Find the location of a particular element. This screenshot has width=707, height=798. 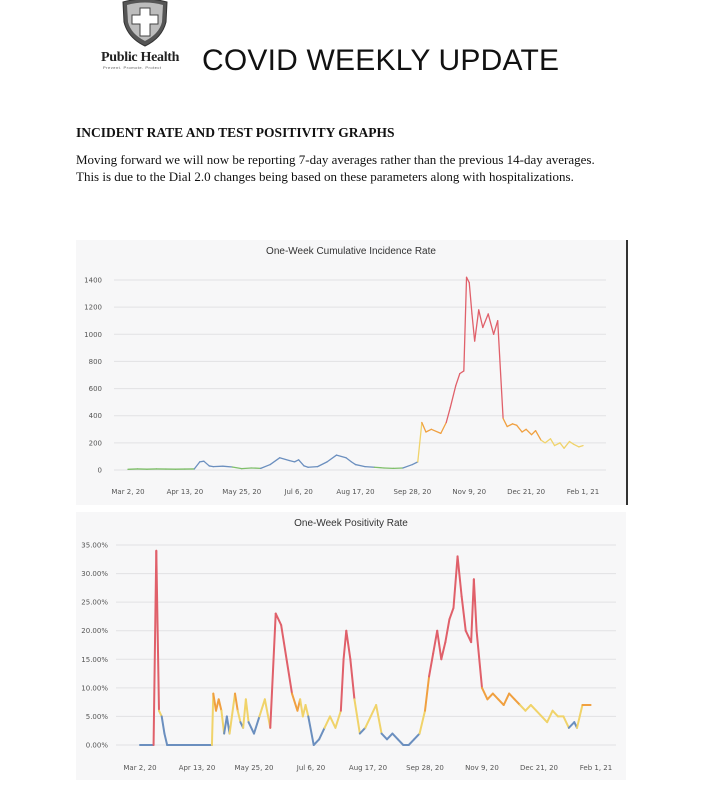

y-tick-label: 20.00% is located at coordinates (94, 631).